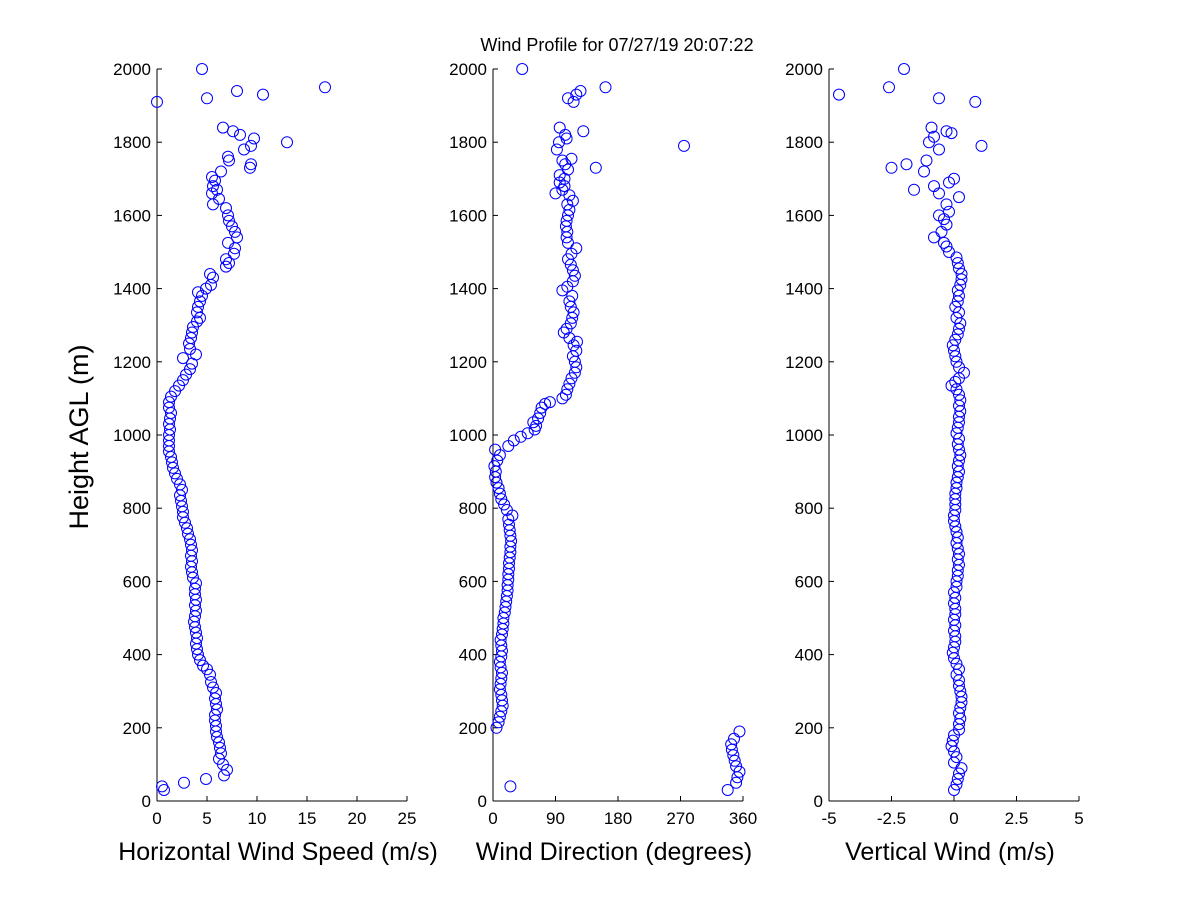 This screenshot has height=905, width=1200. I want to click on x-tick-label: -5, so click(828, 818).